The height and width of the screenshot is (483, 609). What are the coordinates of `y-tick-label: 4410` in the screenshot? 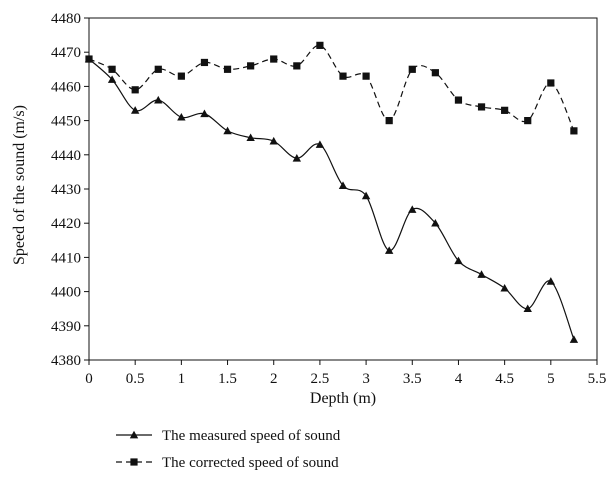 It's located at (66, 258).